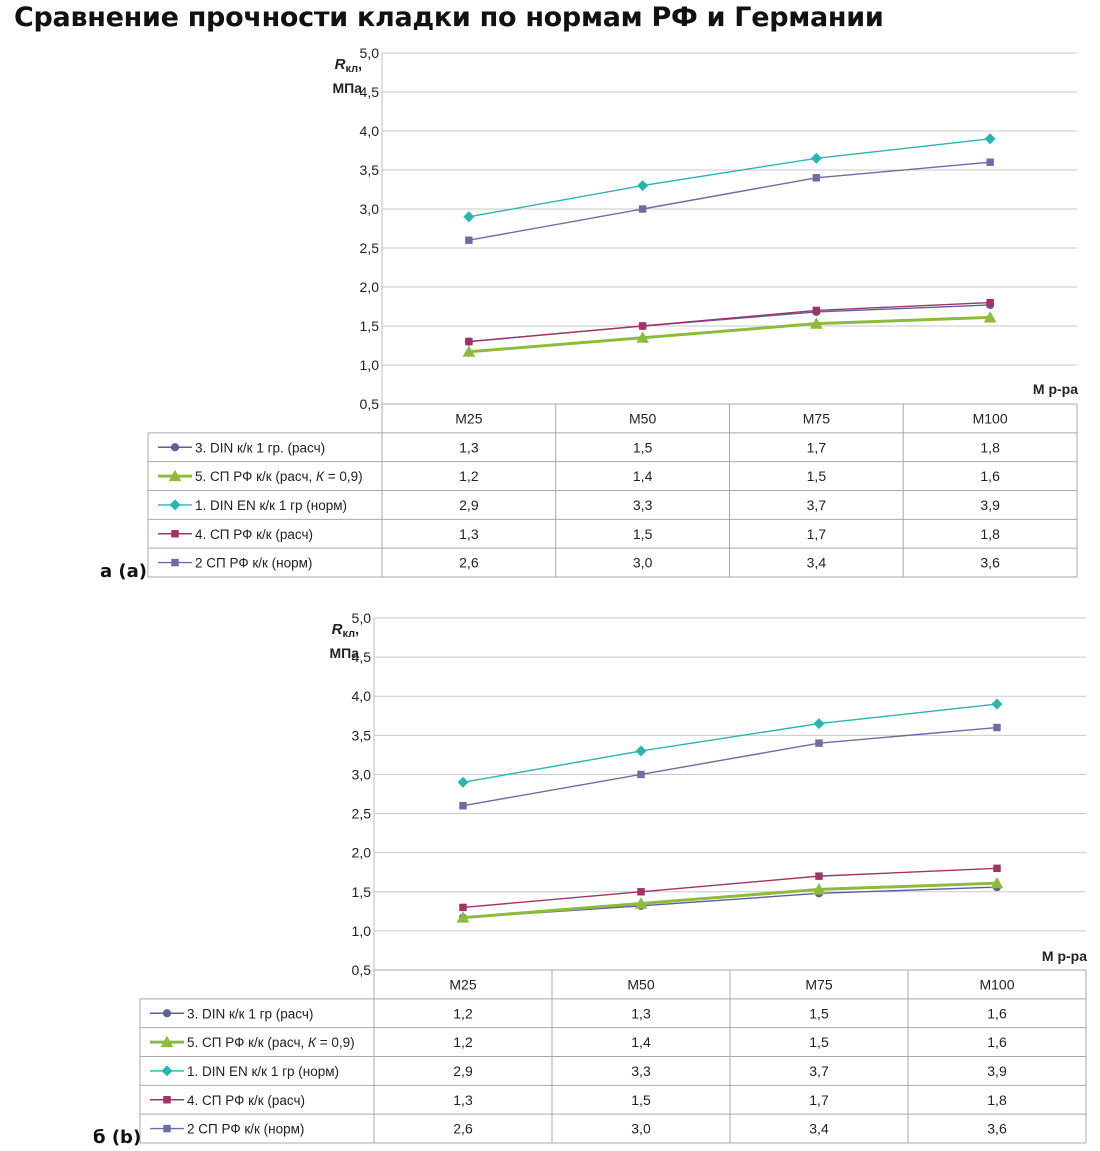  What do you see at coordinates (362, 814) in the screenshot?
I see `y-tick-label: 2,5` at bounding box center [362, 814].